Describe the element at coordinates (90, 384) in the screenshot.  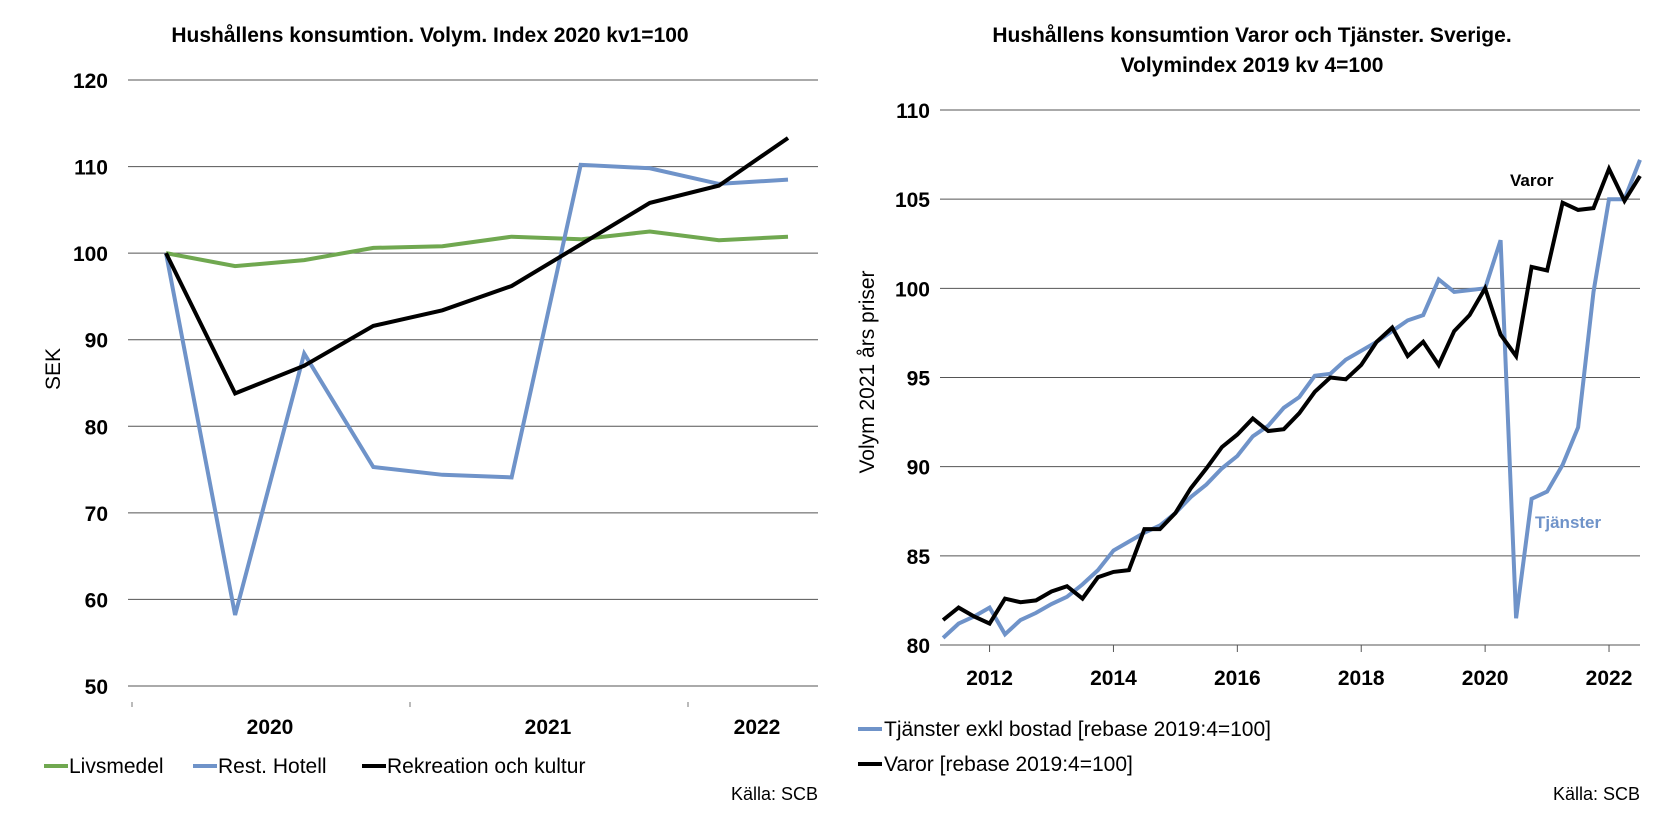
I see `left-y-tick-labels: 50 60 70 80 90 100 110 120` at that location.